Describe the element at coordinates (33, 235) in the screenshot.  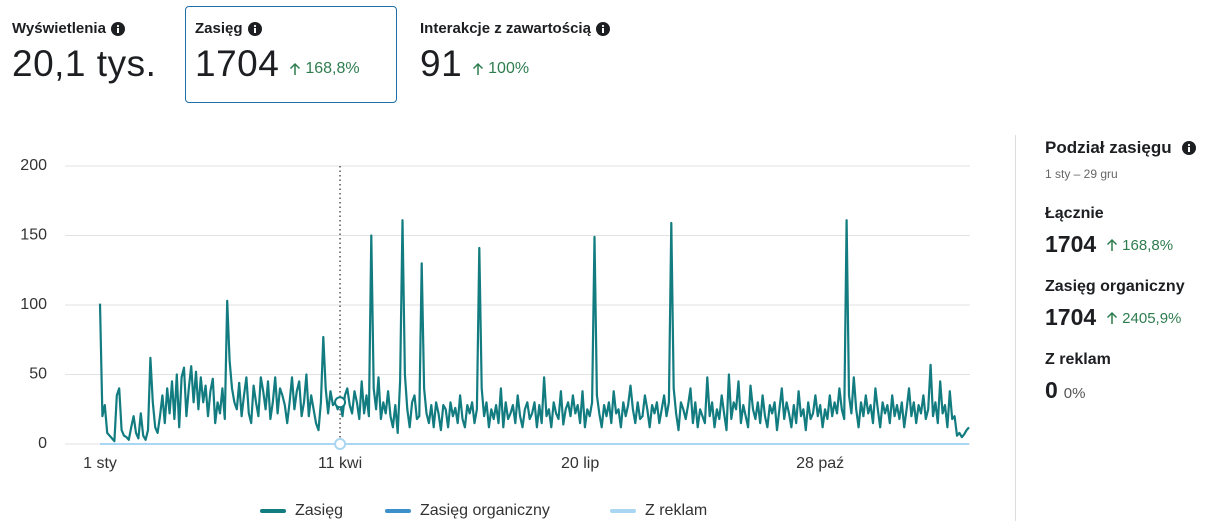
I see `y-tick-label: 150` at that location.